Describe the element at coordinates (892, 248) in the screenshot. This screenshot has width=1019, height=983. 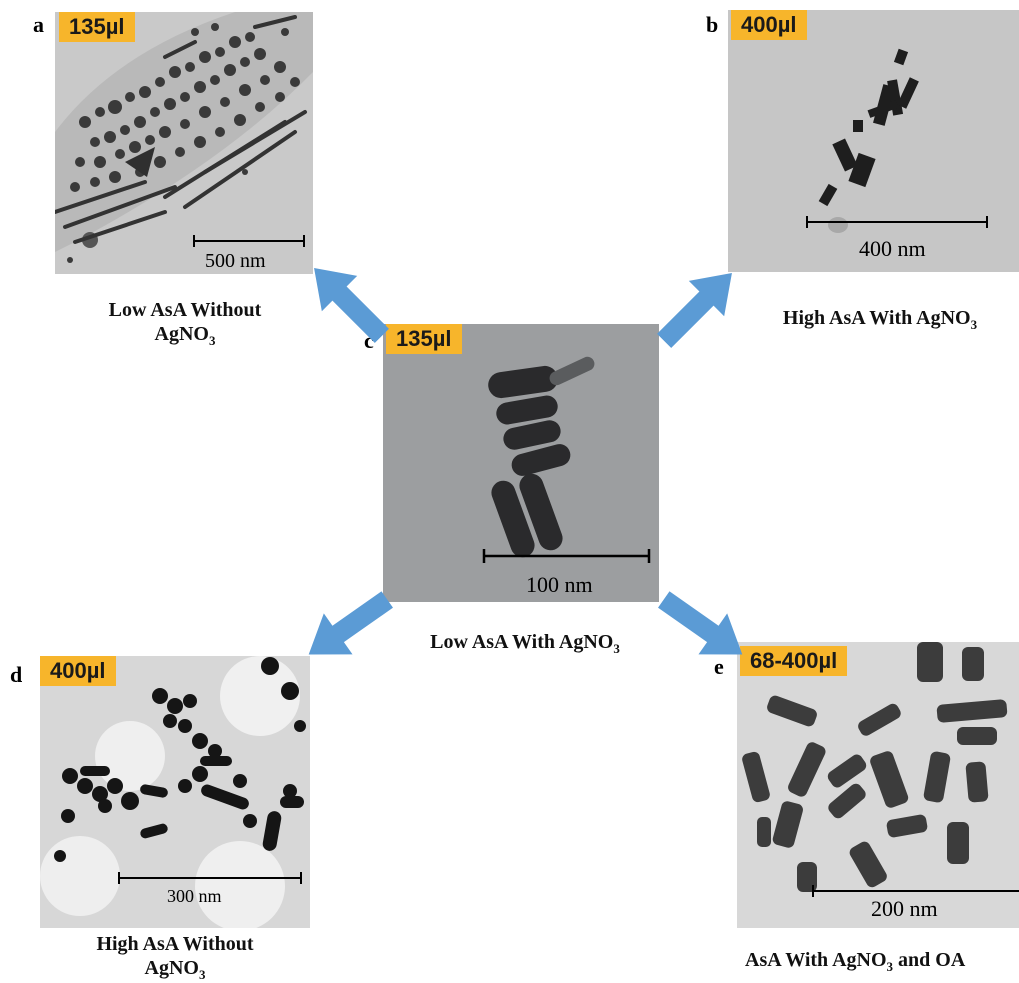
I see `panel-b-scale-label: 400 nm` at that location.